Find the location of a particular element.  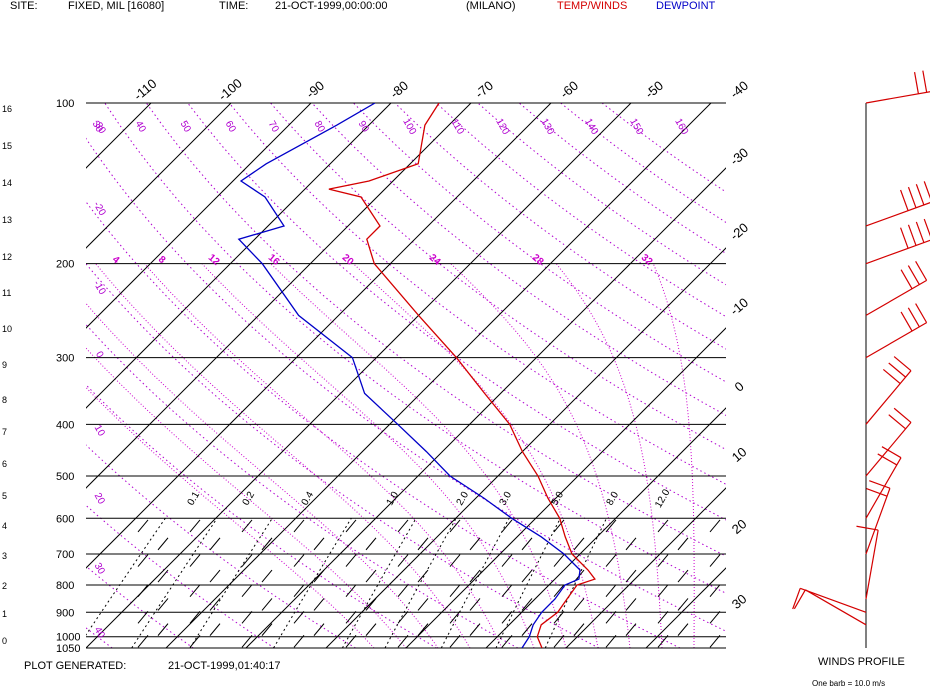

height-tick-label: 5 is located at coordinates (4, 496).